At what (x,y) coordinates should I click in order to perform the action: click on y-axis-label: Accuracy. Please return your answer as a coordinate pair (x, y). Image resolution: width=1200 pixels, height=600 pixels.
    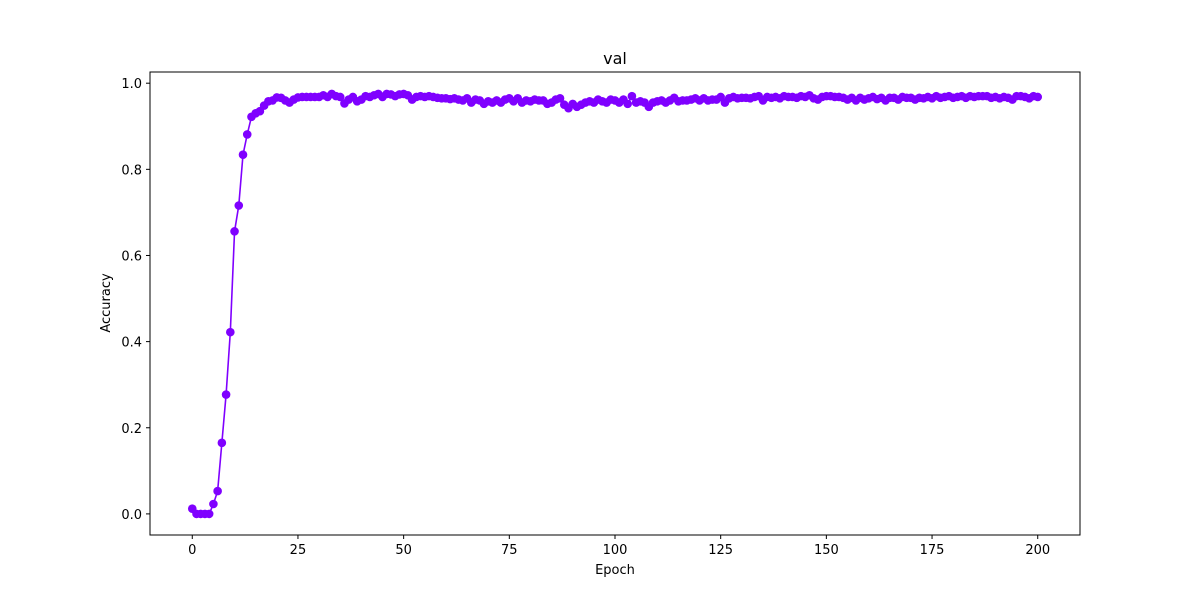
    Looking at the image, I should click on (106, 303).